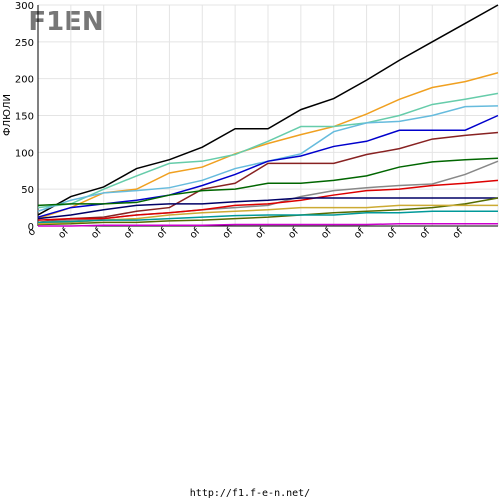  I want to click on y-tick-label: 50, so click(27, 190).